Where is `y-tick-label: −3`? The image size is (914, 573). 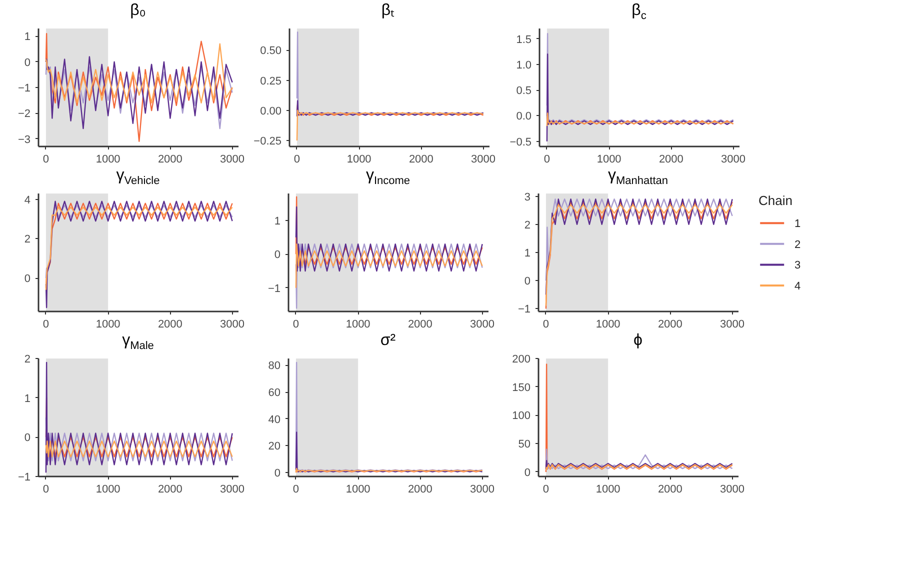 y-tick-label: −3 is located at coordinates (24, 140).